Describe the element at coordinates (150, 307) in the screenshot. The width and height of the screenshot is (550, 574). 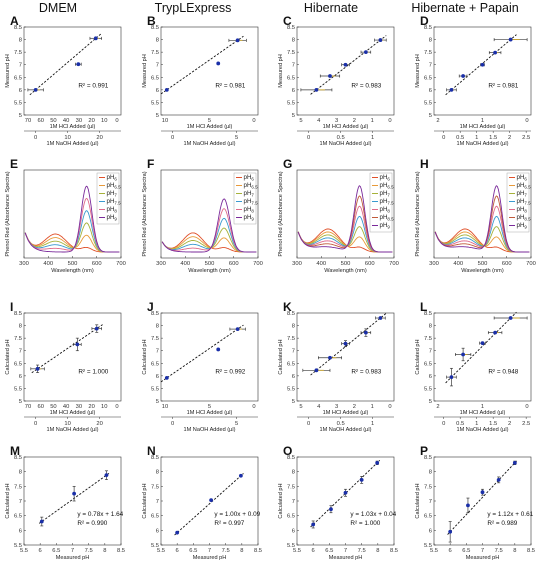
I see `panel-letter: J` at that location.